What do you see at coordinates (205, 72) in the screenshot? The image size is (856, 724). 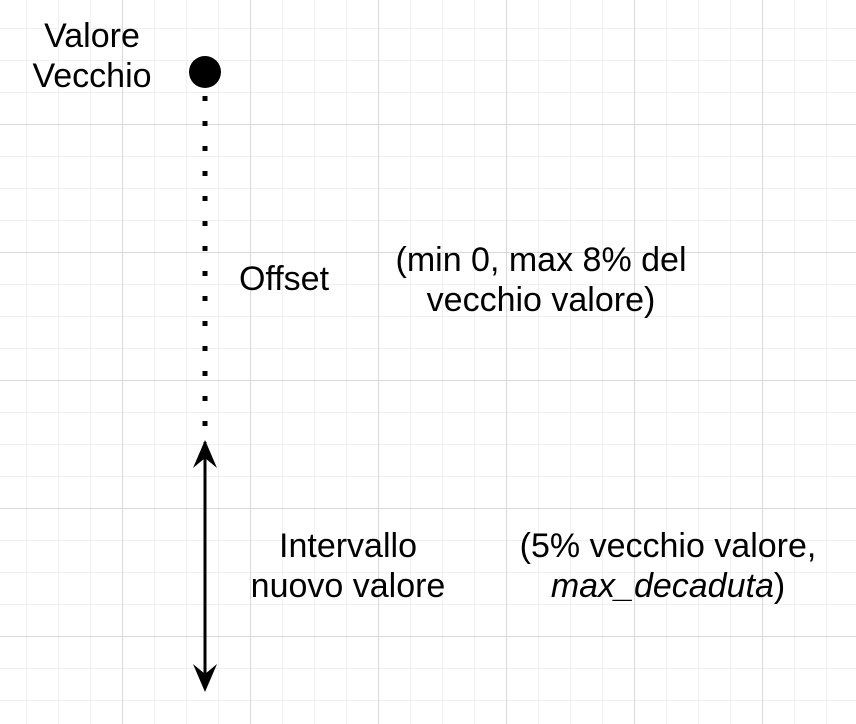 I see `old-value-point` at bounding box center [205, 72].